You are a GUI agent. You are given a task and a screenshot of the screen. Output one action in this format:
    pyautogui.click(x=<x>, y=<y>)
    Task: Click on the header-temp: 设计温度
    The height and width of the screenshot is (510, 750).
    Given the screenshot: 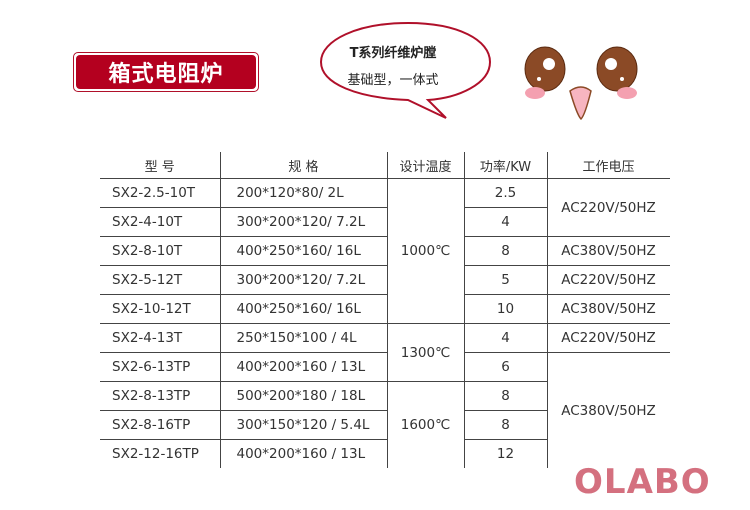 What is the action you would take?
    pyautogui.click(x=425, y=165)
    